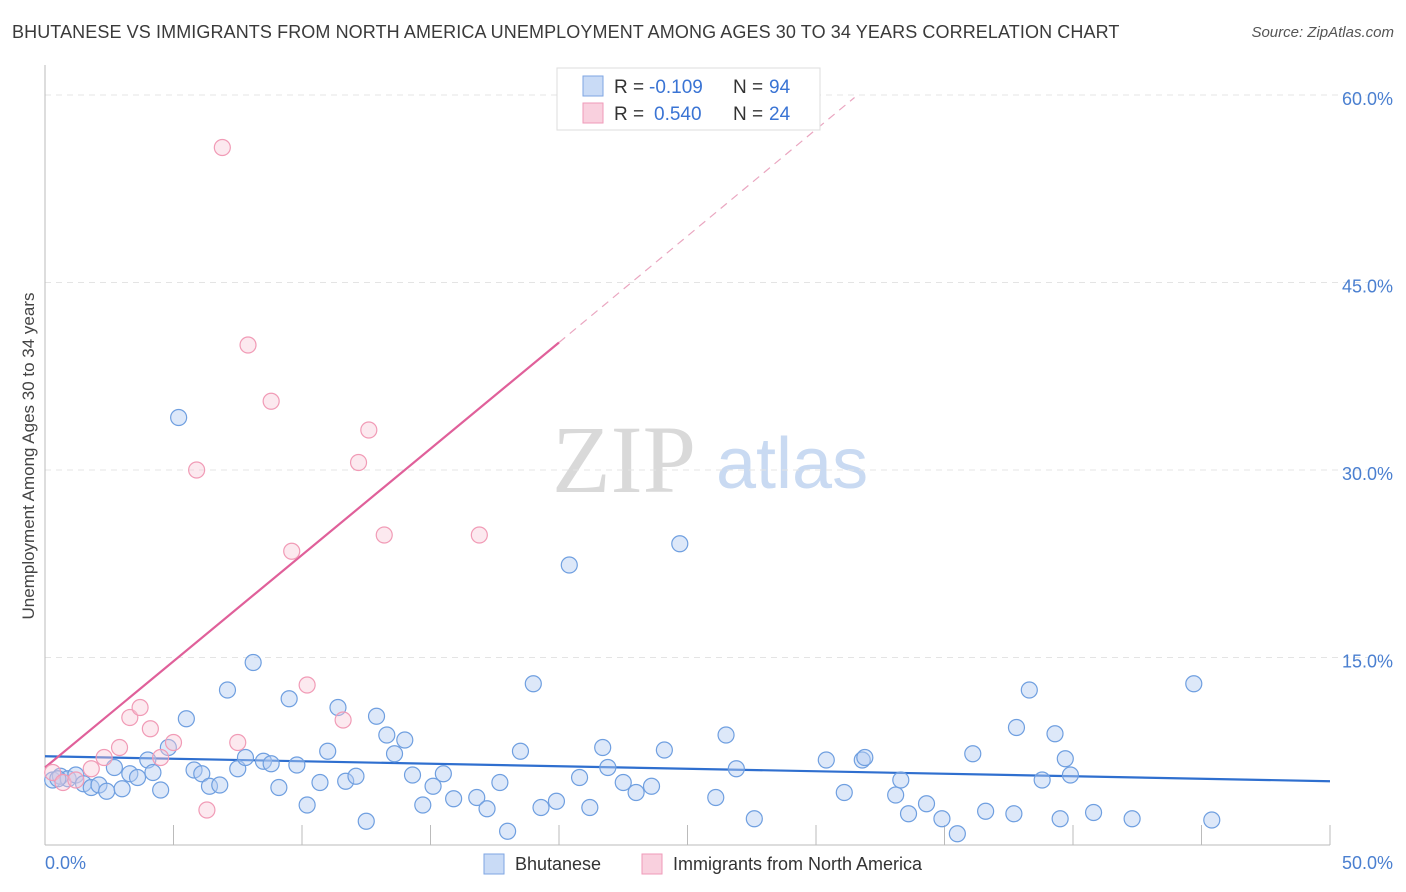 The width and height of the screenshot is (1406, 892). Describe the element at coordinates (629, 114) in the screenshot. I see `legend-r-label-2: R =` at that location.